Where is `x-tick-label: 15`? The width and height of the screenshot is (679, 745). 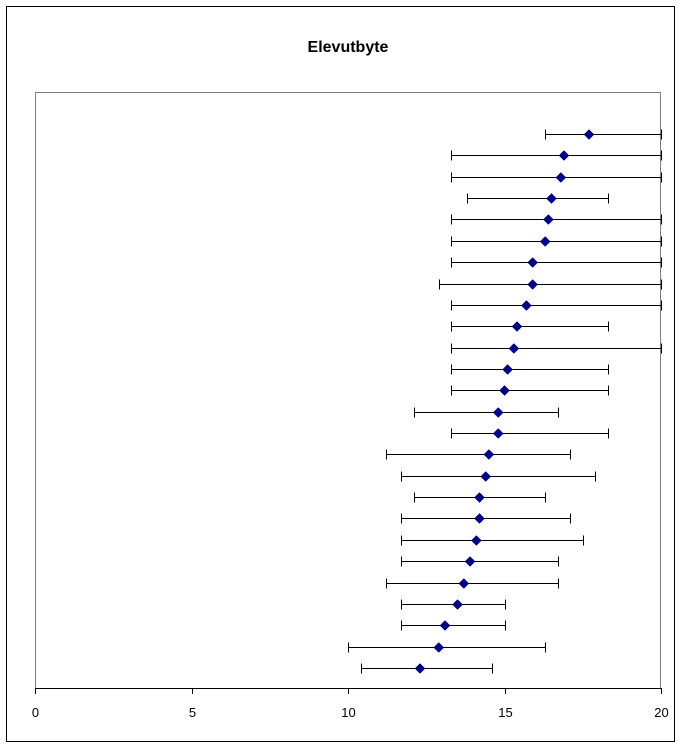
x-tick-label: 15 is located at coordinates (505, 712).